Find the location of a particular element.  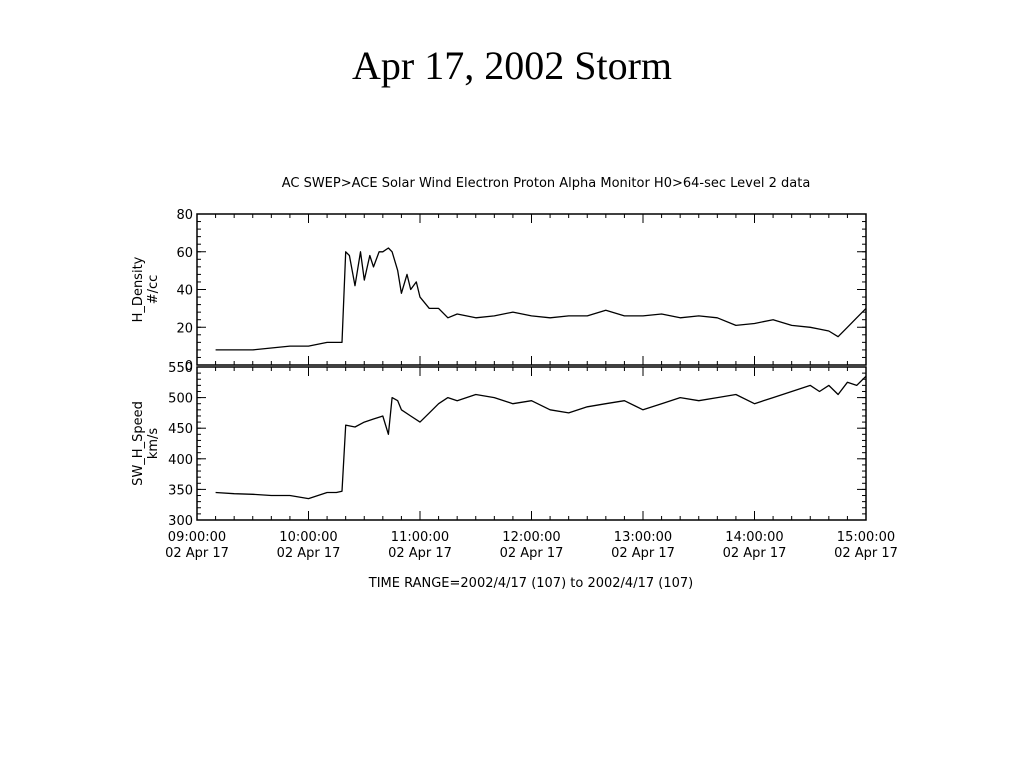

y-axis-units: km/s is located at coordinates (153, 444).